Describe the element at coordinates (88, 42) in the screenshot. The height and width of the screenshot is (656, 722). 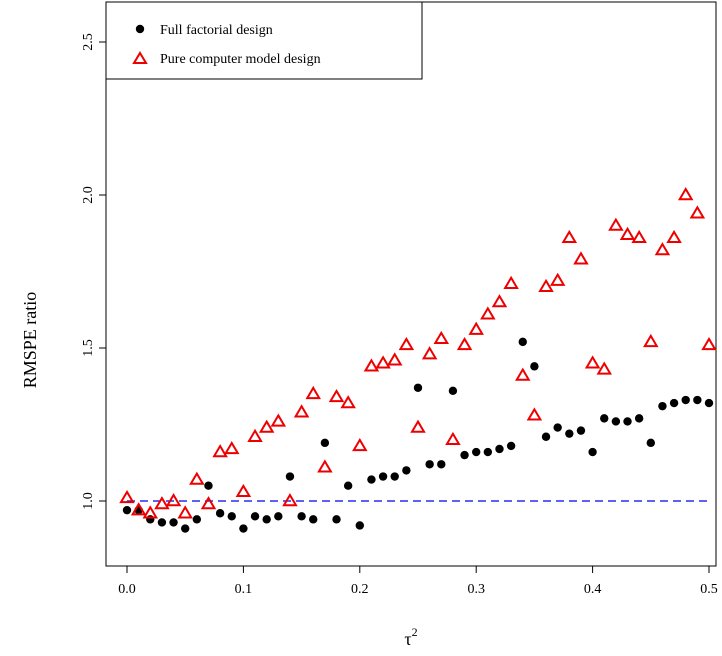
I see `y-tick-label: 2.5` at that location.